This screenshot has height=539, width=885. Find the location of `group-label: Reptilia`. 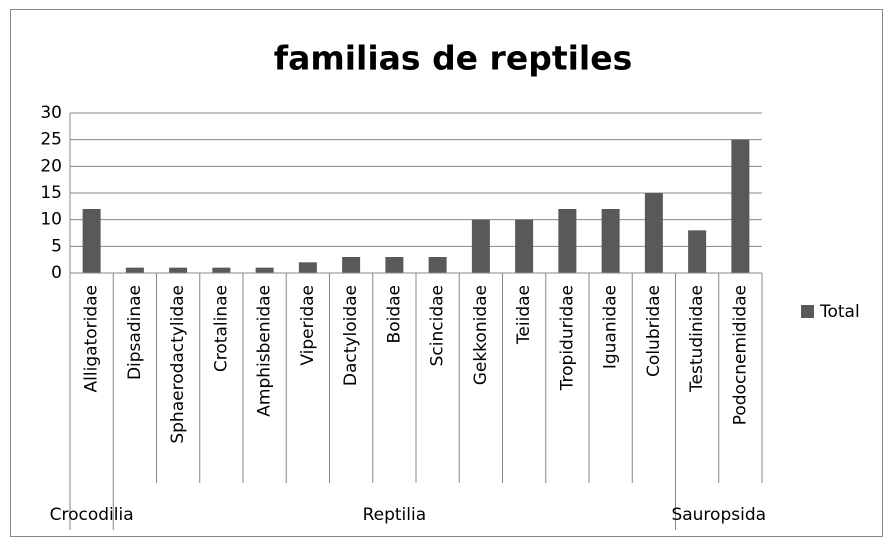

group-label: Reptilia is located at coordinates (395, 515).